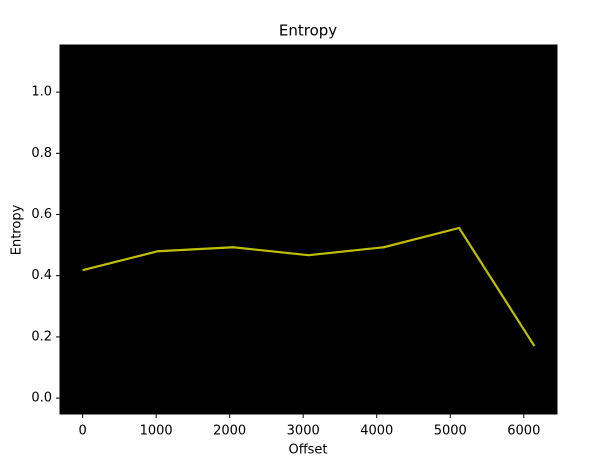 The image size is (598, 466). Describe the element at coordinates (307, 450) in the screenshot. I see `x-axis-label: Offset` at that location.